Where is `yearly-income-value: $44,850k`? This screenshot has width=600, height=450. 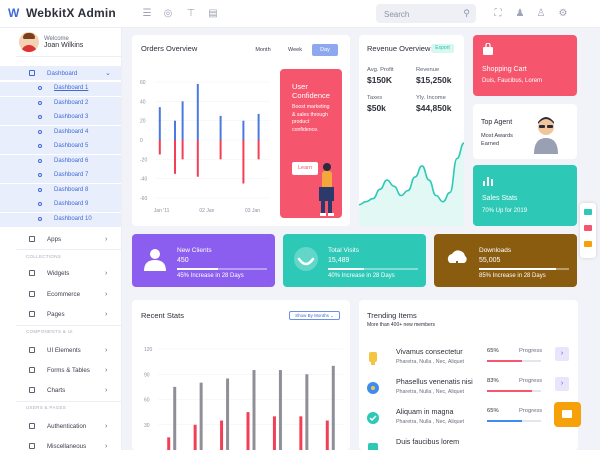
yearly-income-value: $44,850k is located at coordinates (434, 108).